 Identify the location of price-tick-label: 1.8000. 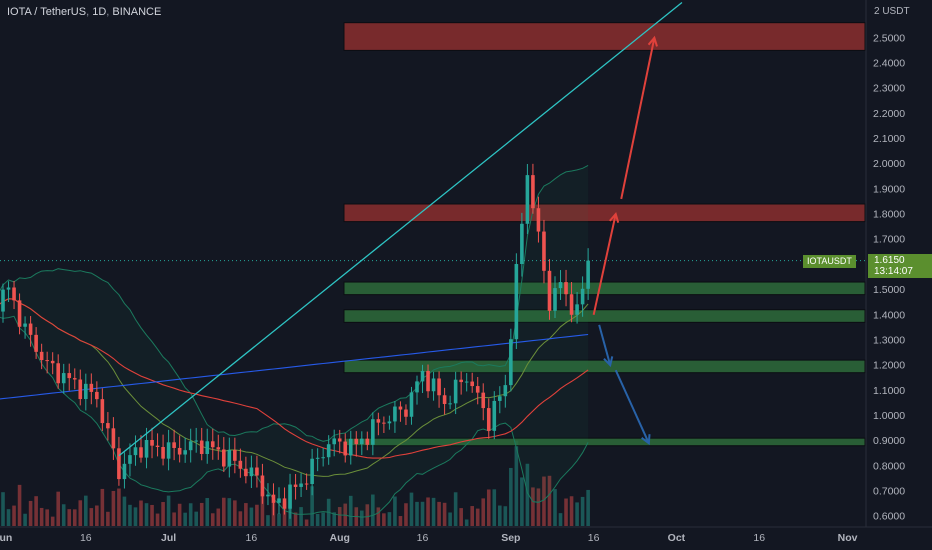
(889, 215).